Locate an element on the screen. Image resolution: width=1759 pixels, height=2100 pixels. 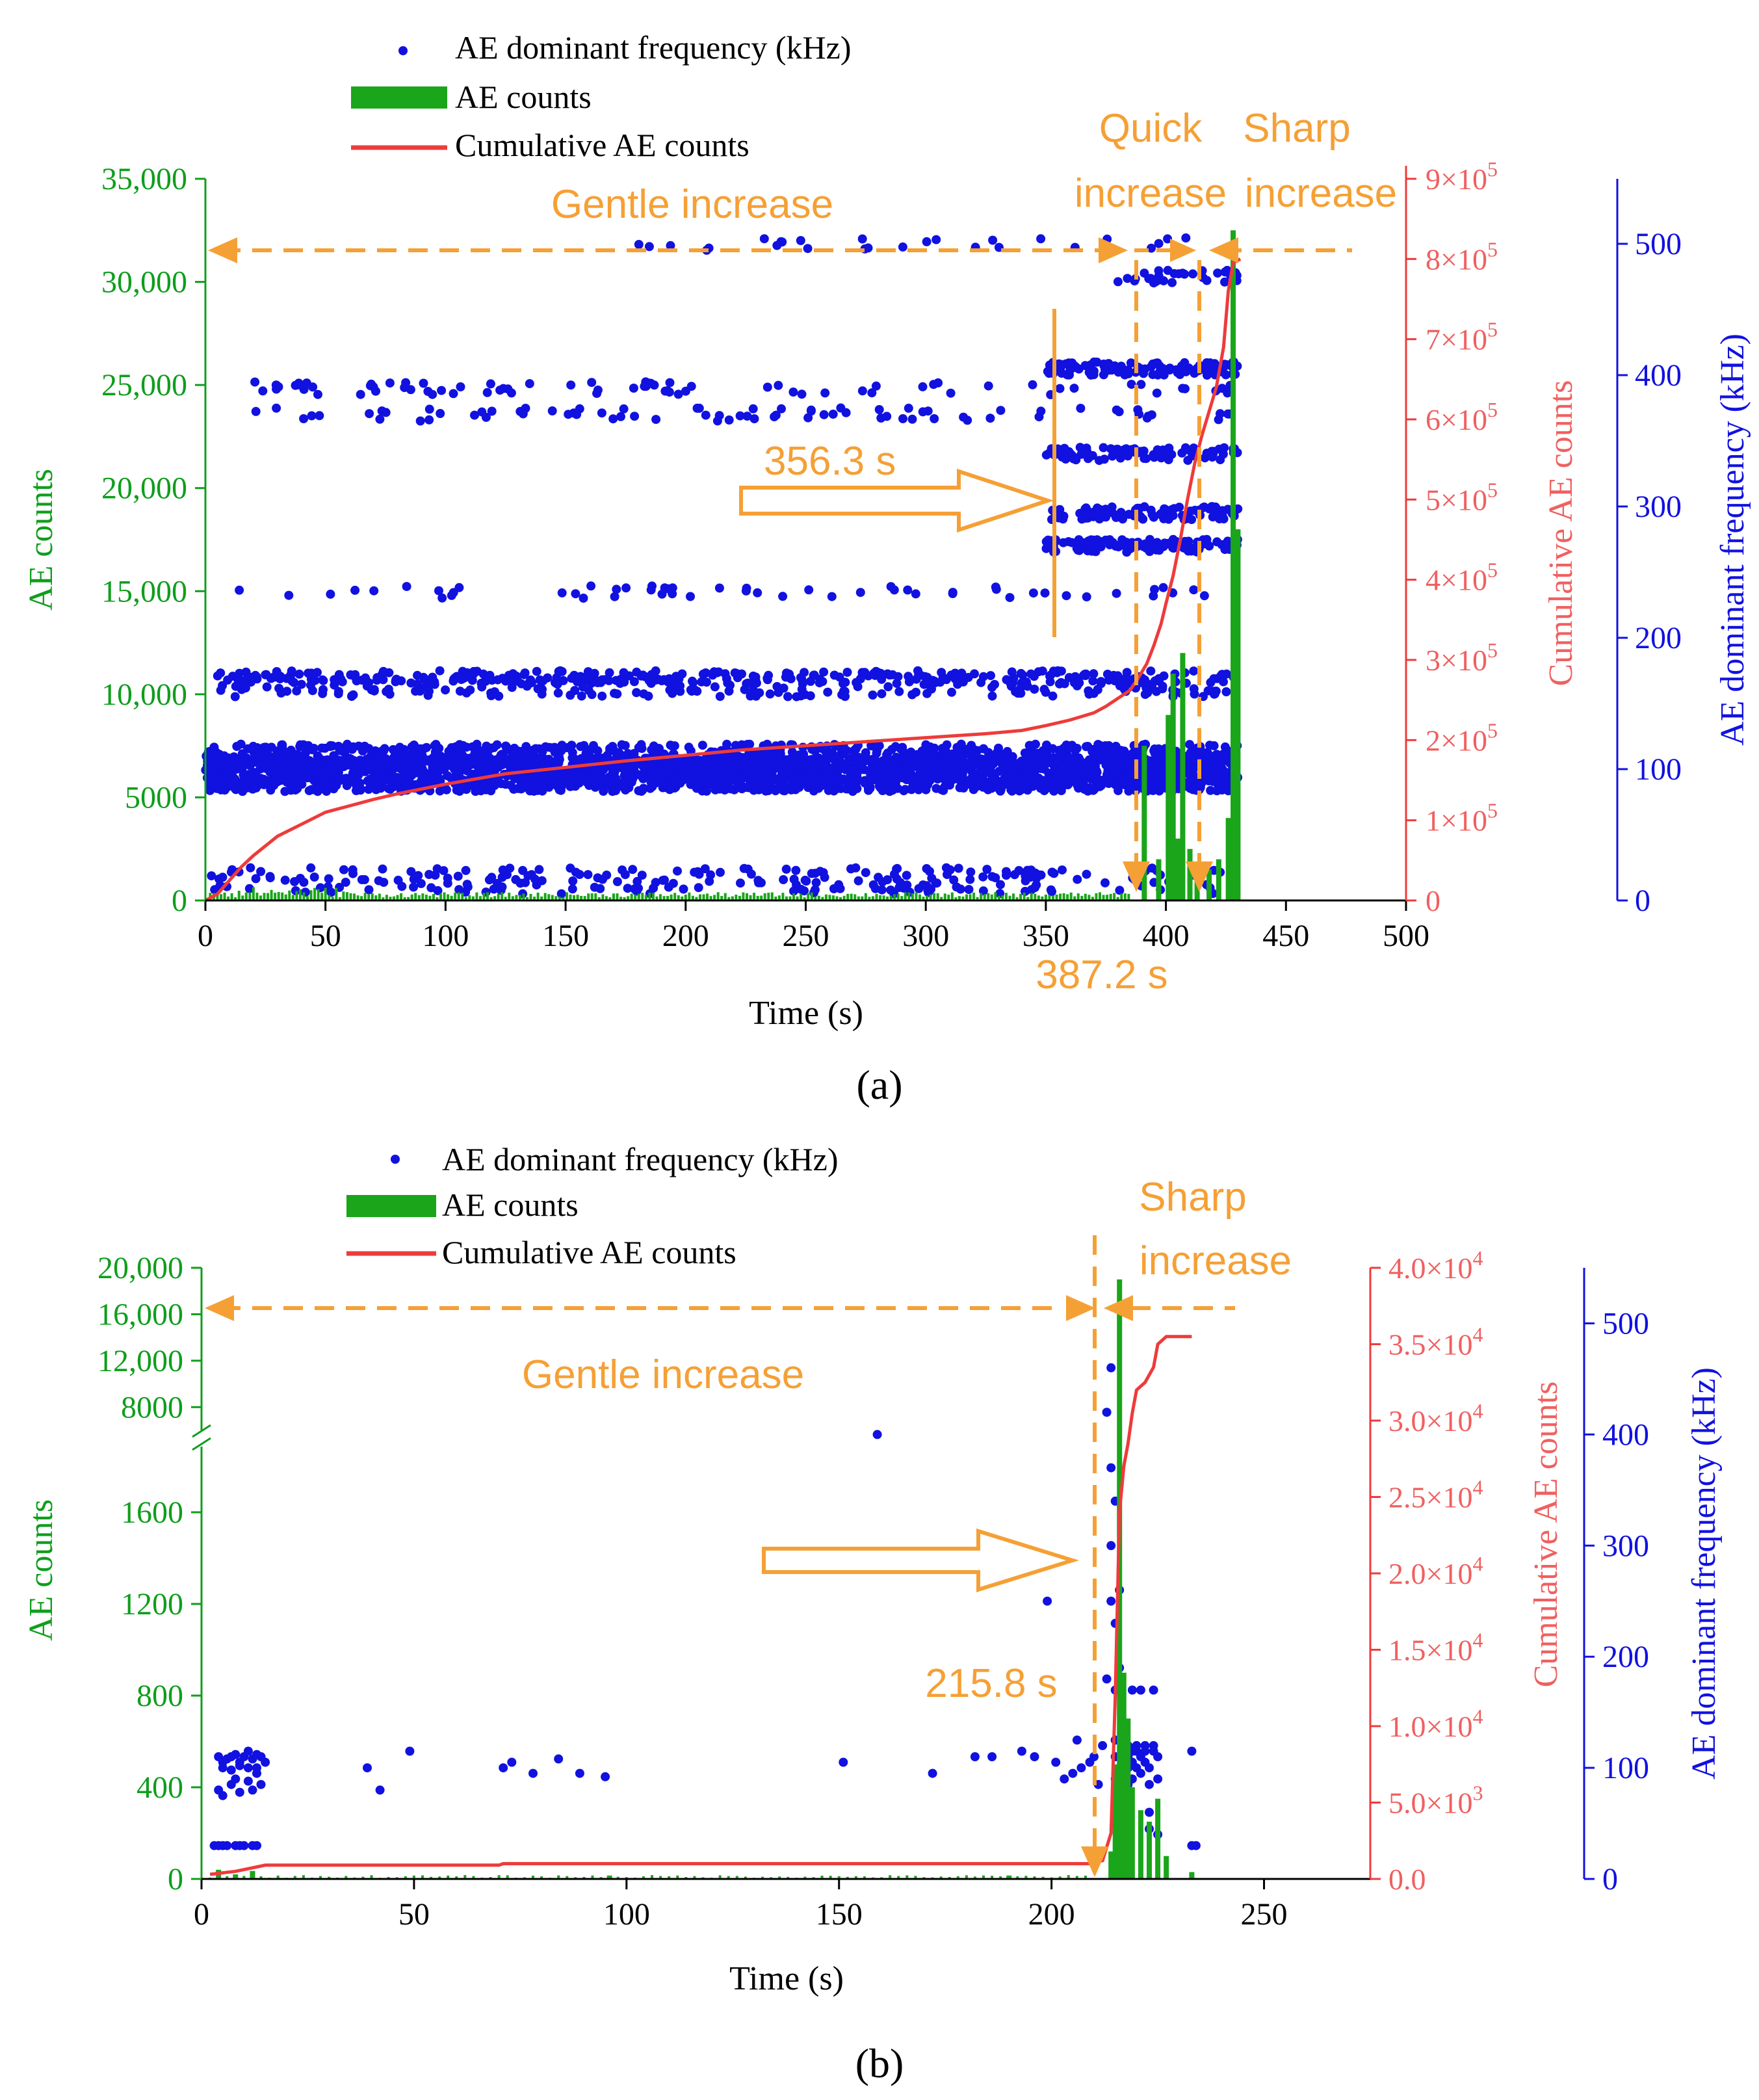
x-tick-label: 500 is located at coordinates (1406, 936).